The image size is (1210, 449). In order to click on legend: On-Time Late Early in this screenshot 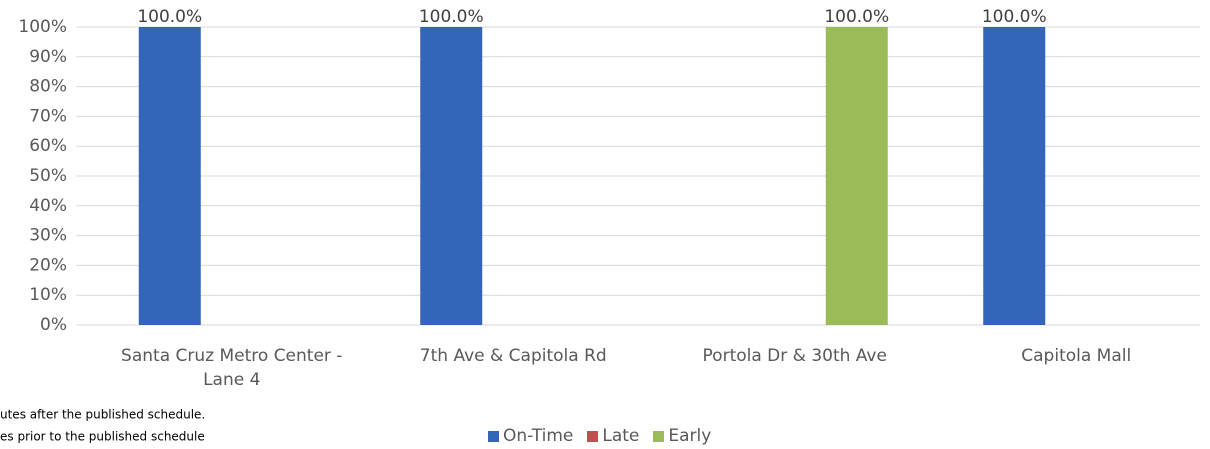, I will do `click(599, 436)`.